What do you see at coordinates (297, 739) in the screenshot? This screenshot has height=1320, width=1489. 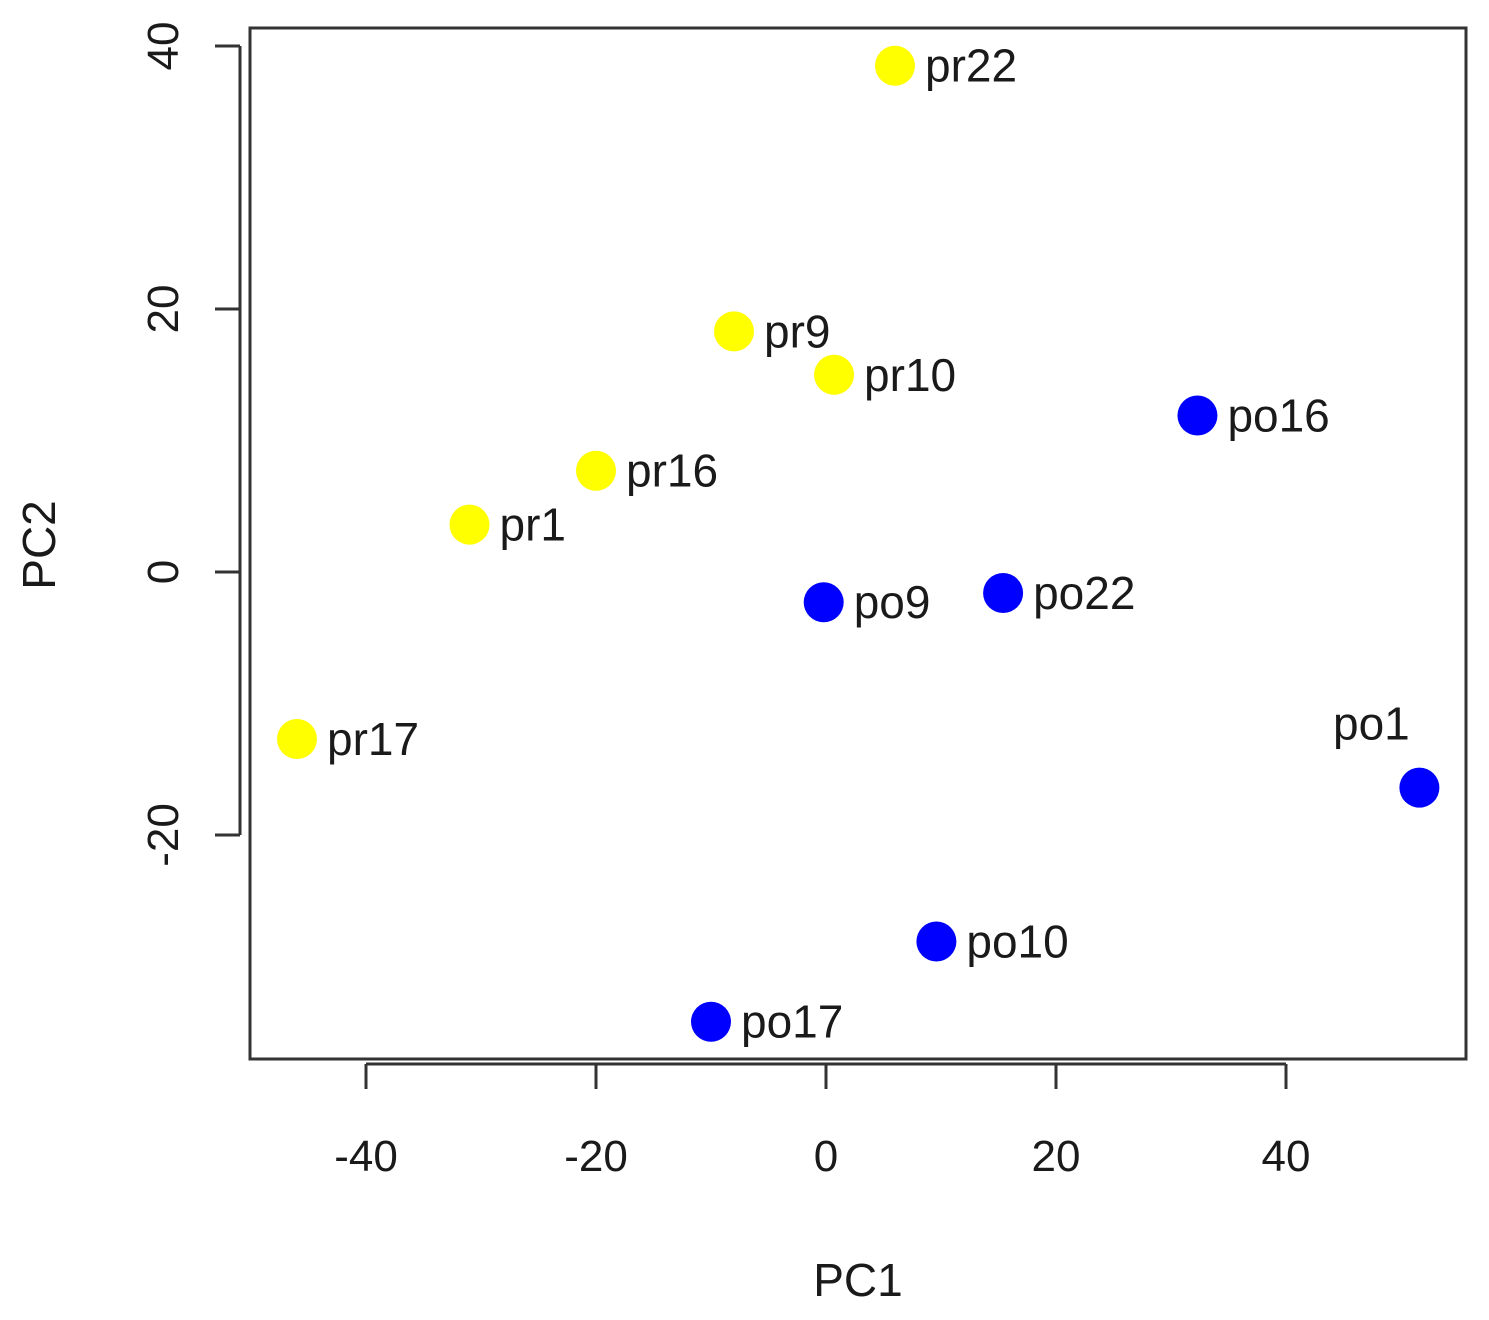 I see `data-point-pr17` at bounding box center [297, 739].